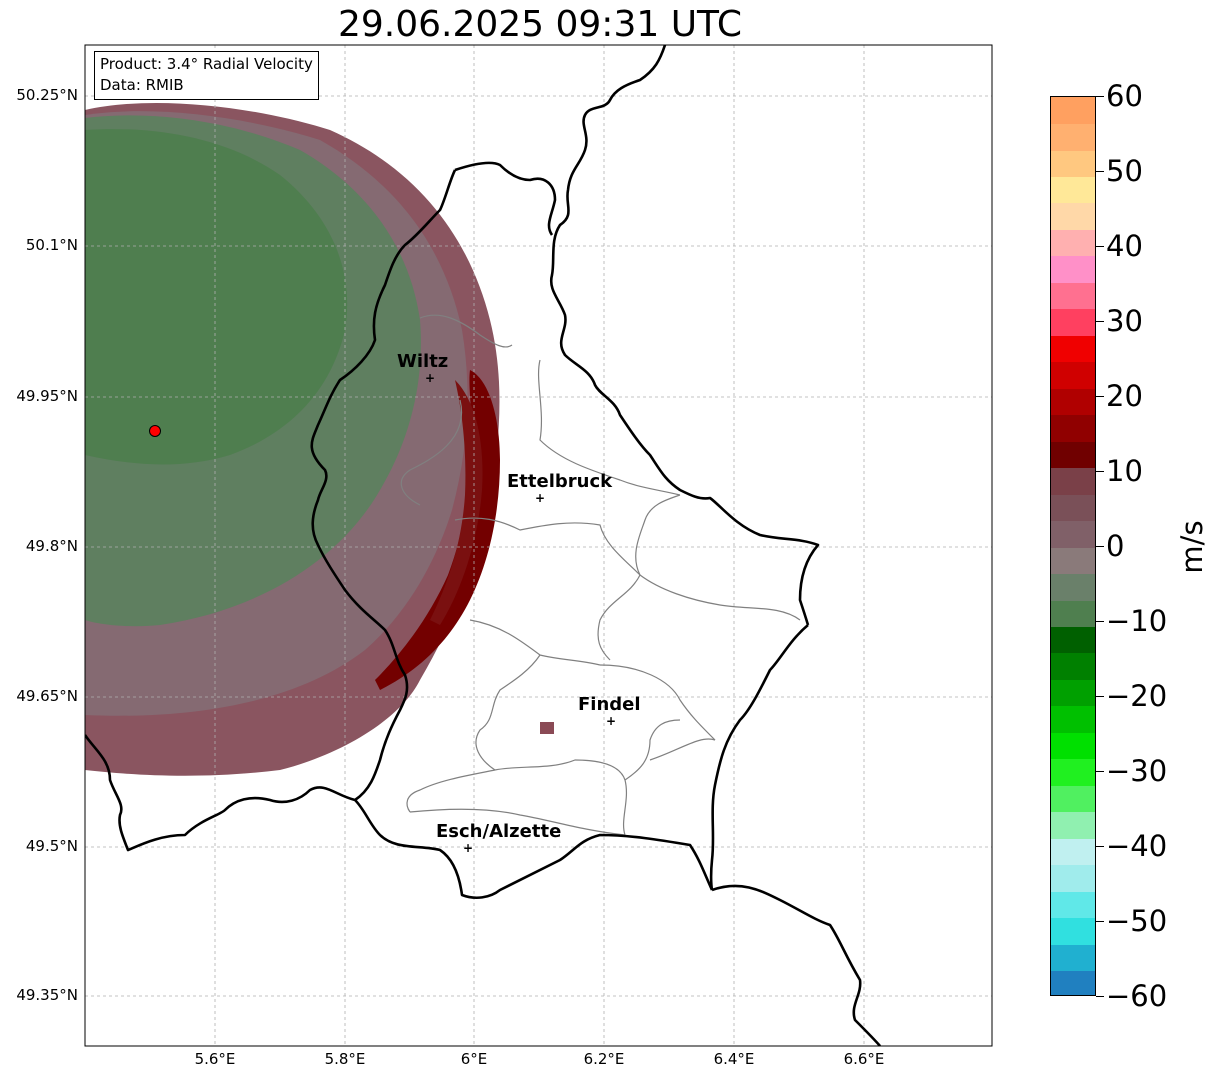 This screenshot has height=1081, width=1207. What do you see at coordinates (206, 64) in the screenshot?
I see `product-label: Product: 3.4° Radial Velocity` at bounding box center [206, 64].